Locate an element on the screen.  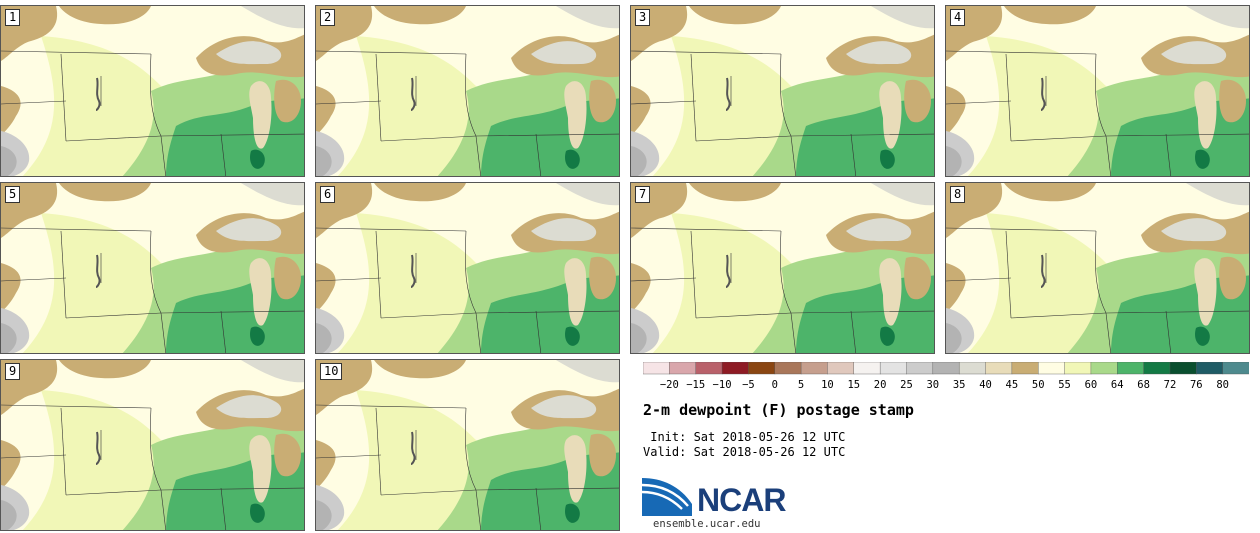
colorbar-tick-label: 20 is located at coordinates (880, 385).